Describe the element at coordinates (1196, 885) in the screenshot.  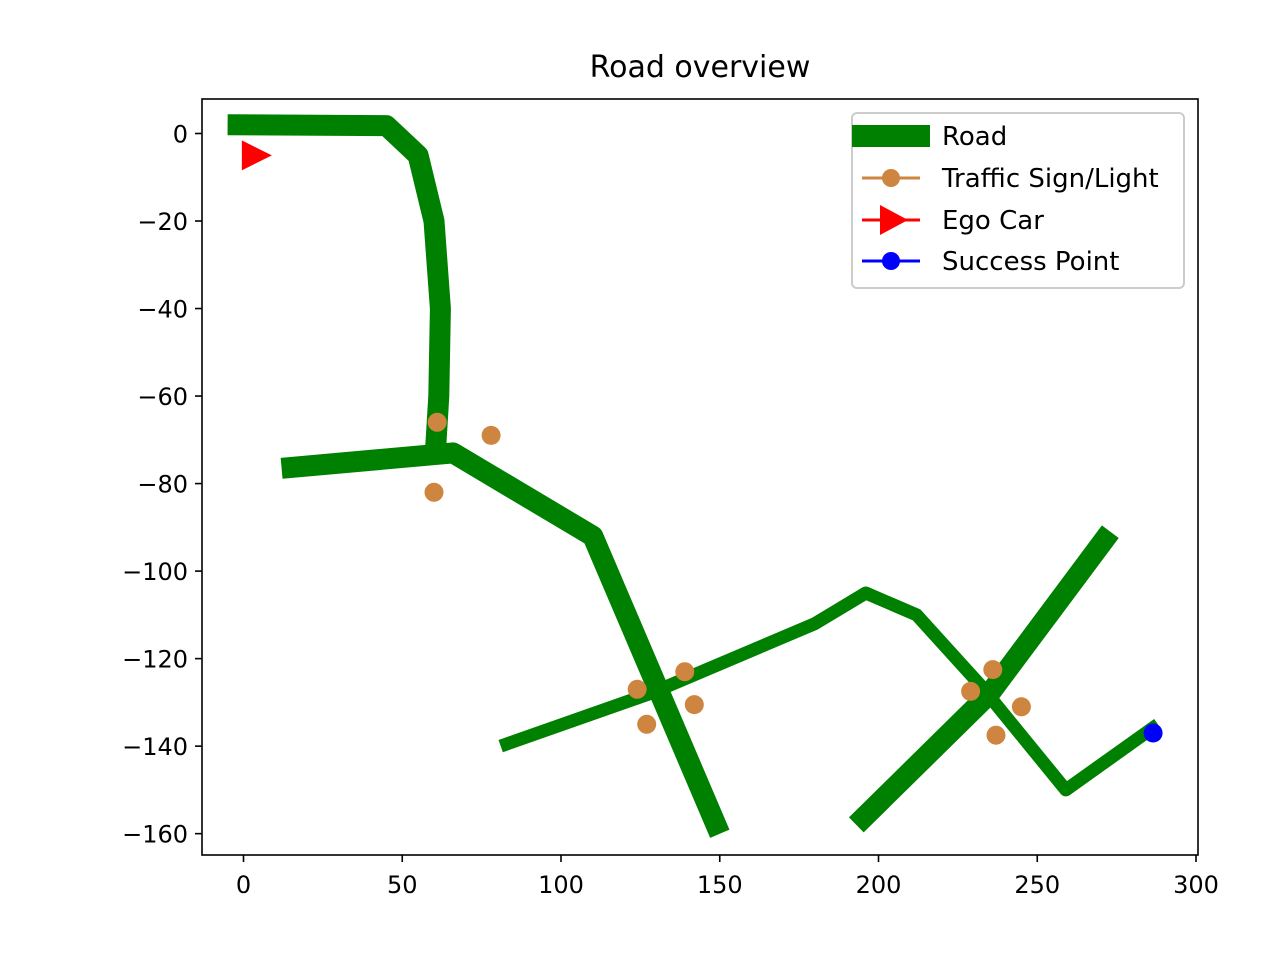
I see `x-tick-label: 300` at that location.